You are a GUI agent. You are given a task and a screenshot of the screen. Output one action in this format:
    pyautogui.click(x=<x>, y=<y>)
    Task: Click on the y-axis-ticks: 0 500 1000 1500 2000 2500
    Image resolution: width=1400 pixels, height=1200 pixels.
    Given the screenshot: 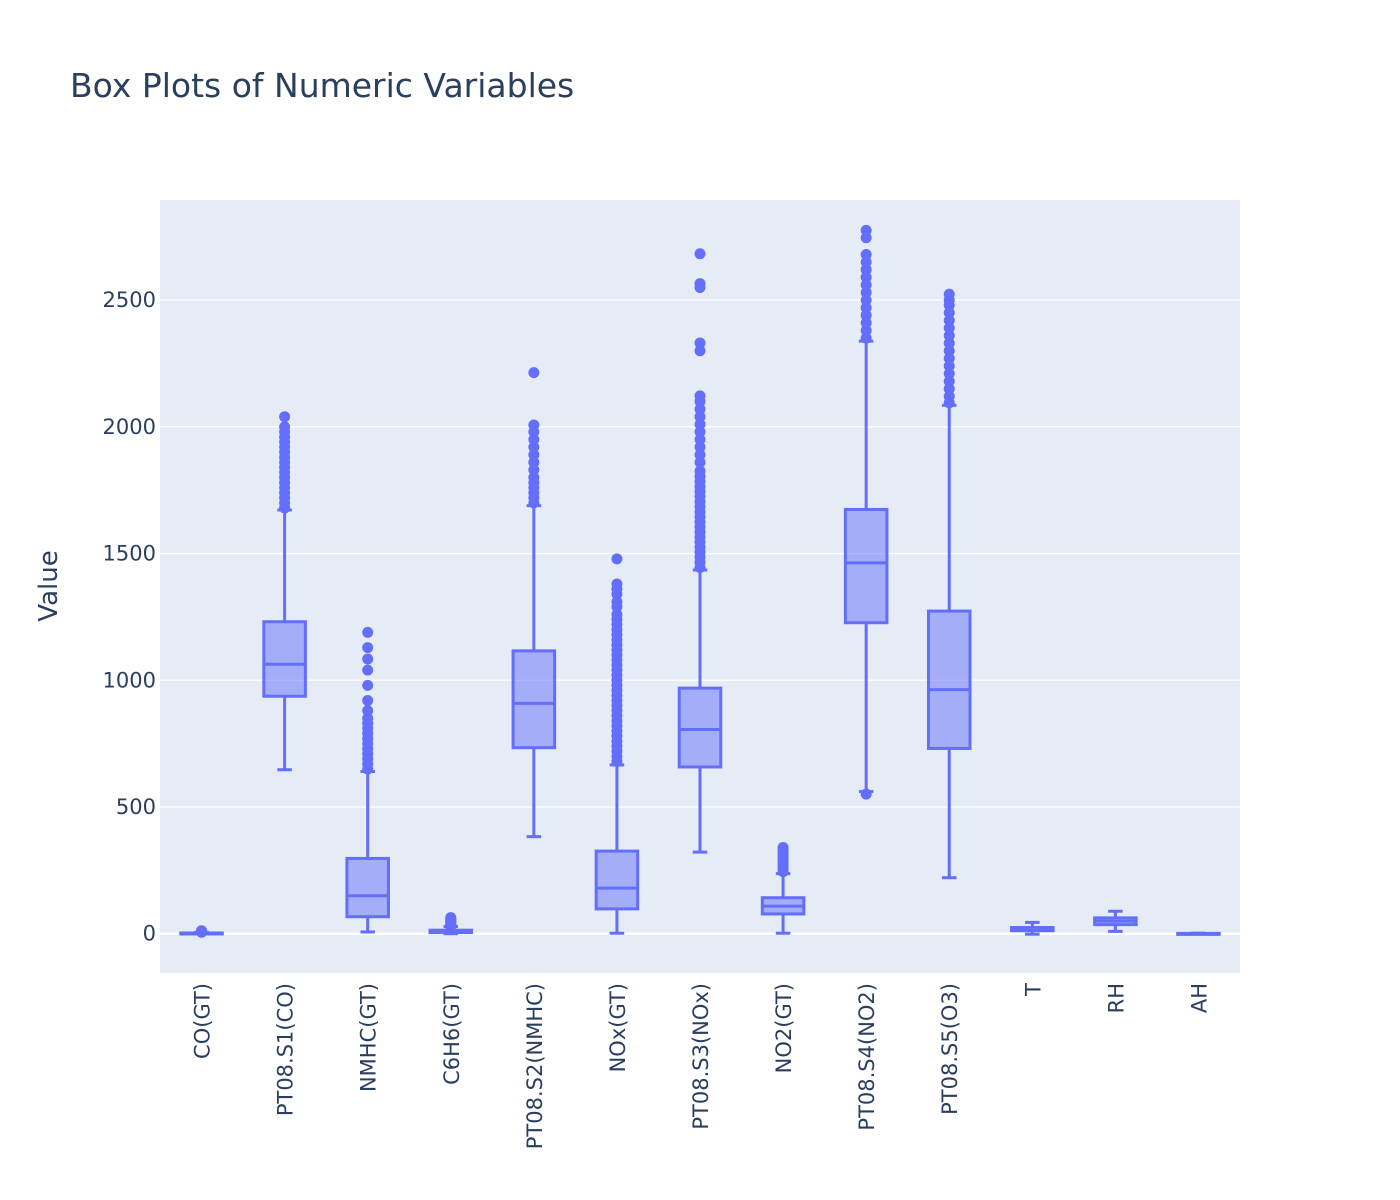 What is the action you would take?
    pyautogui.click(x=129, y=617)
    